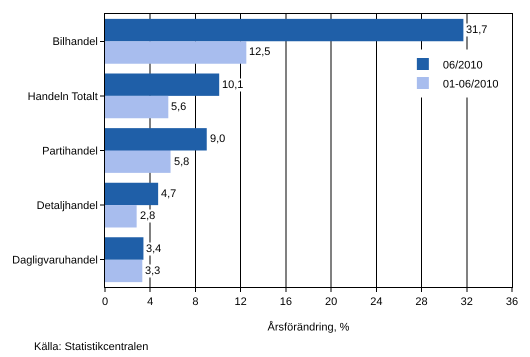  What do you see at coordinates (218, 139) in the screenshot?
I see `data-label: 9,0` at bounding box center [218, 139].